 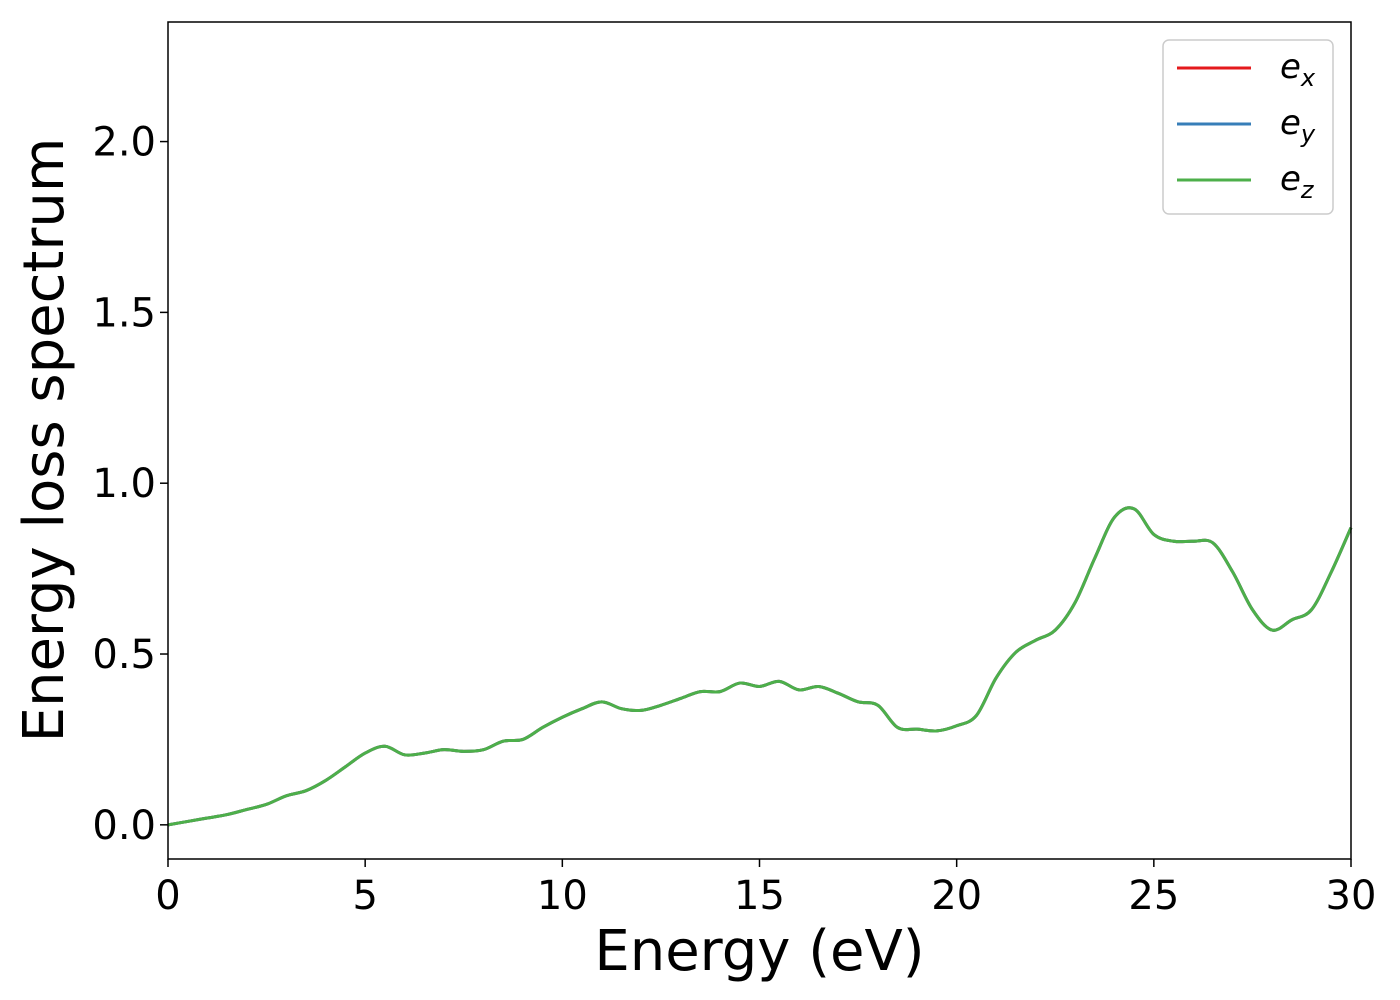 What do you see at coordinates (759, 896) in the screenshot?
I see `x-tick-label: 15` at bounding box center [759, 896].